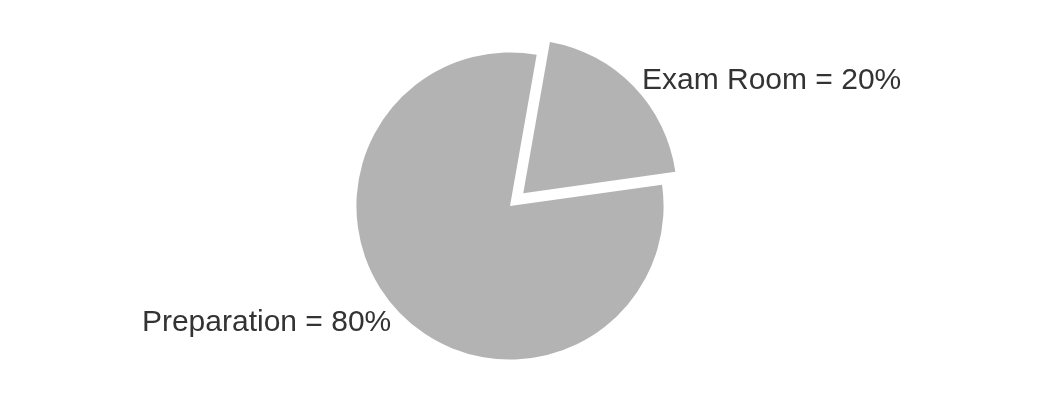 The height and width of the screenshot is (408, 1043). I want to click on slice-label: Exam Room = 20%, so click(771, 79).